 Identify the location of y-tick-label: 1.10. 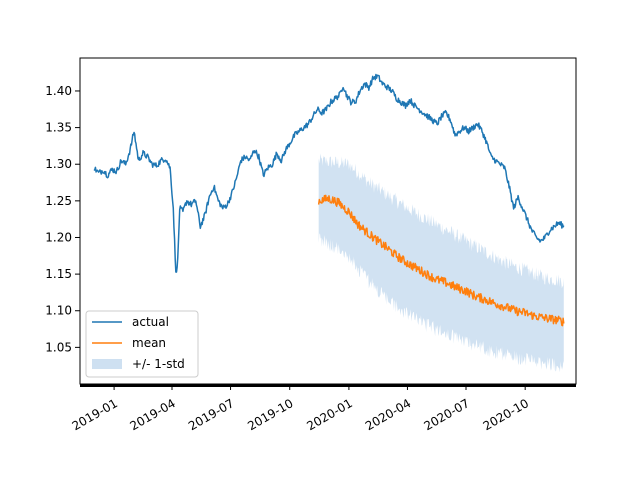
(58, 311).